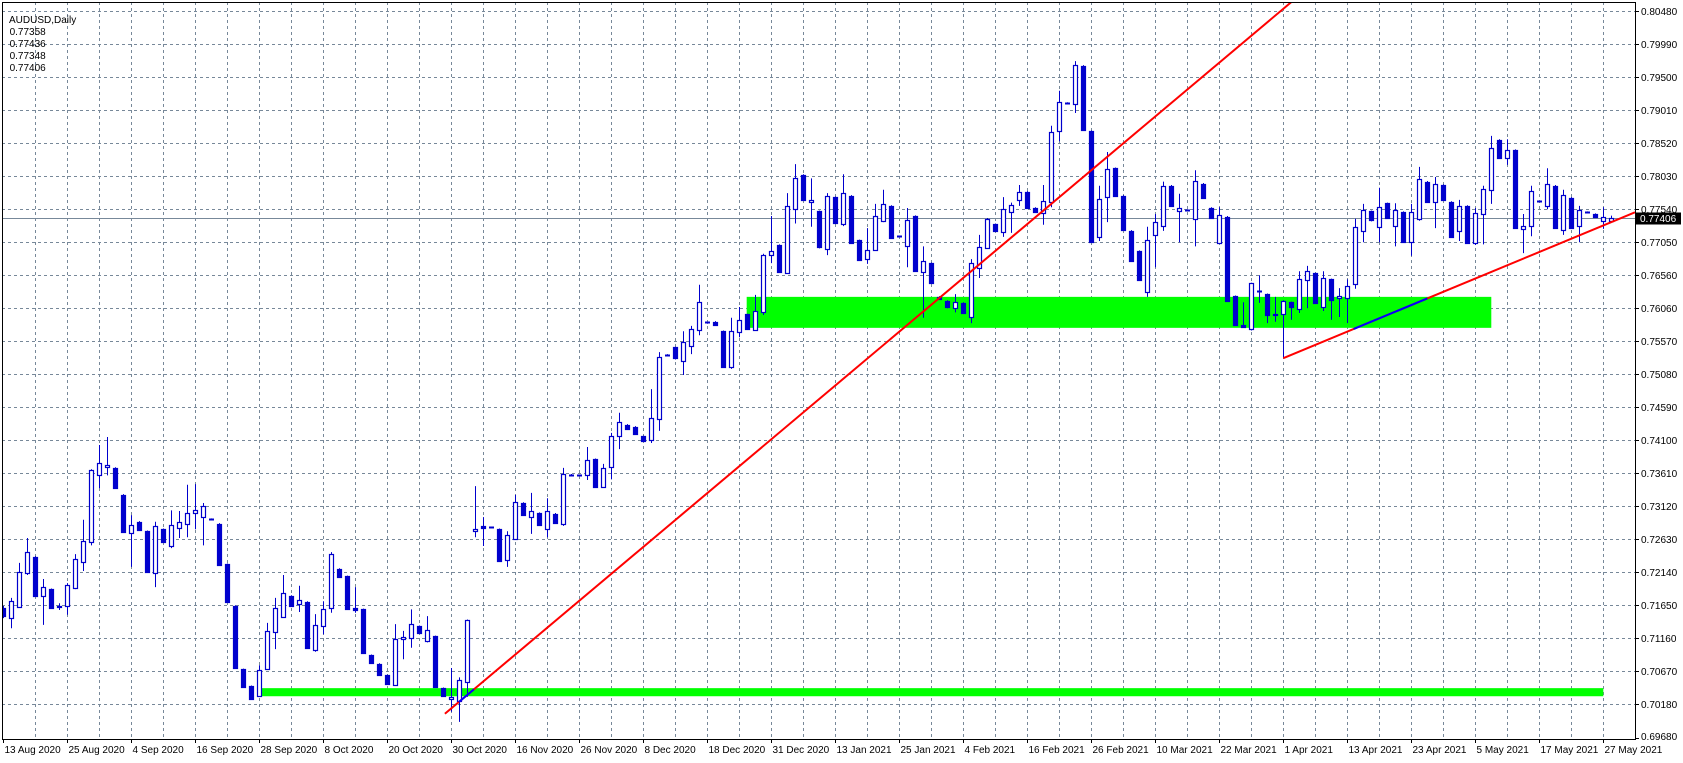 This screenshot has width=1683, height=763. What do you see at coordinates (1458, 285) in the screenshot?
I see `trendline` at bounding box center [1458, 285].